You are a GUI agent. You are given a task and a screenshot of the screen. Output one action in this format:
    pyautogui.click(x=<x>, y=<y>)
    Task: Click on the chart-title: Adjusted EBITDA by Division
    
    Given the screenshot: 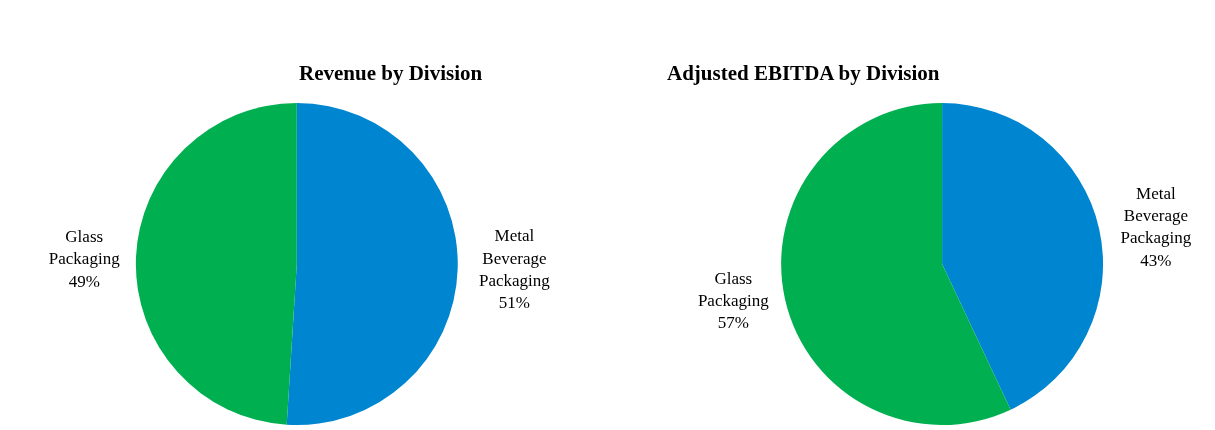 What is the action you would take?
    pyautogui.click(x=803, y=73)
    